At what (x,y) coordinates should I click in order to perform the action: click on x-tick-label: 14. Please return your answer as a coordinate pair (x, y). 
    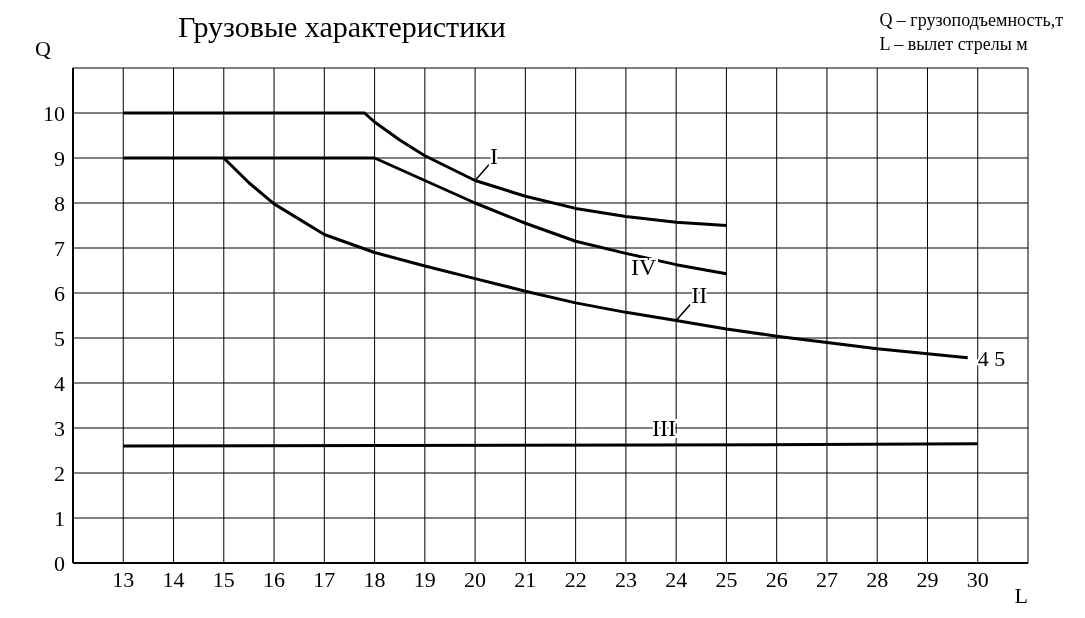
    Looking at the image, I should click on (173, 579).